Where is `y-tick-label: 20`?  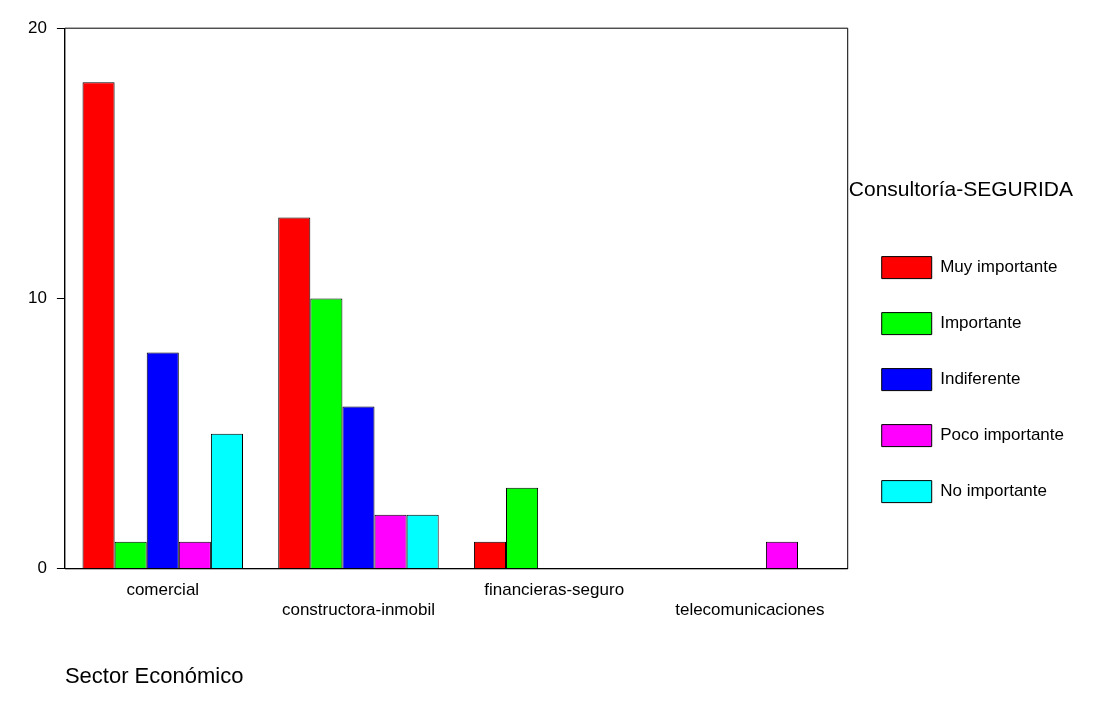
y-tick-label: 20 is located at coordinates (37, 27).